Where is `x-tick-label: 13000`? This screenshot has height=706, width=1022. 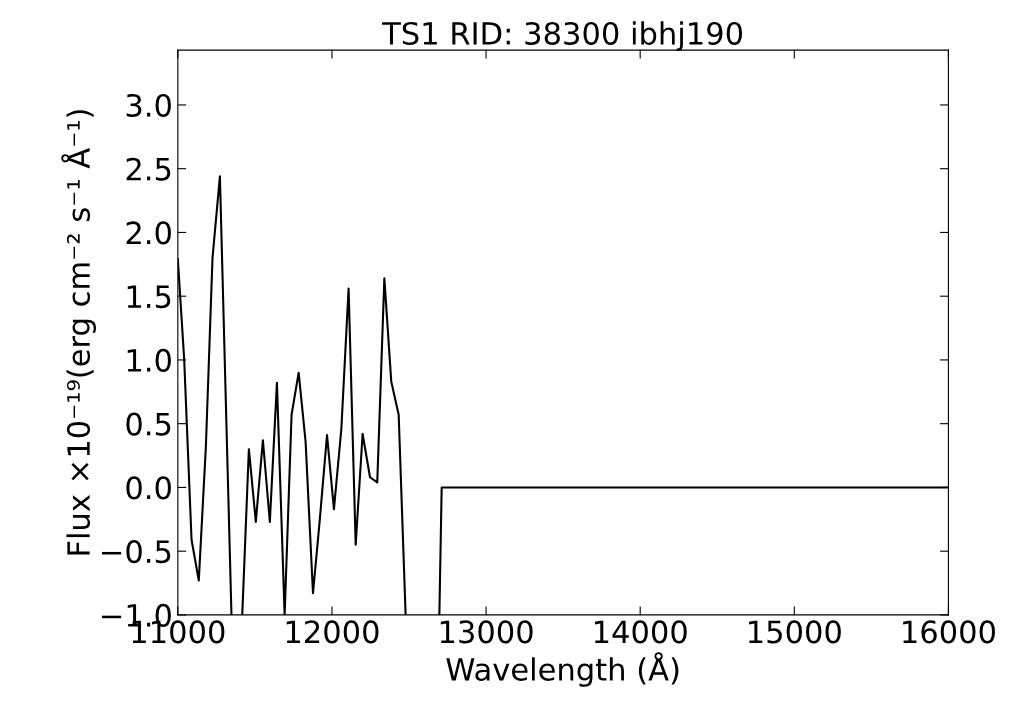 x-tick-label: 13000 is located at coordinates (486, 632).